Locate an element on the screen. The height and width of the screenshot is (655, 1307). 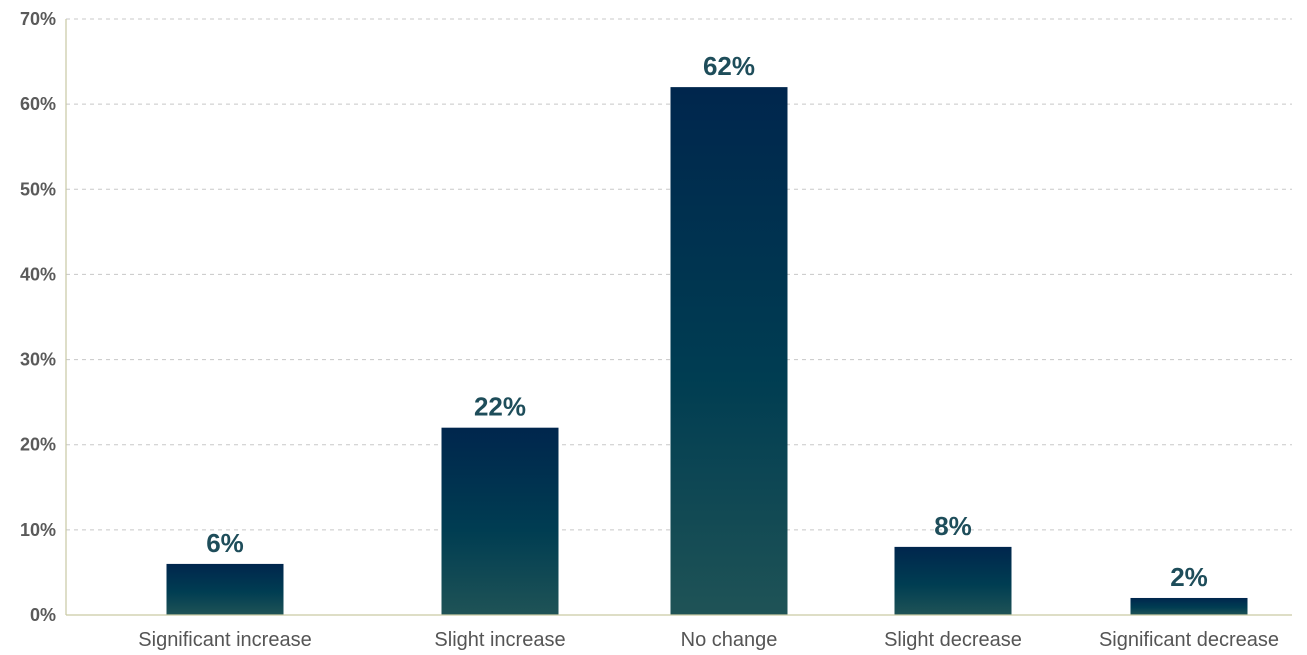
y-tick-label: 30% is located at coordinates (38, 360).